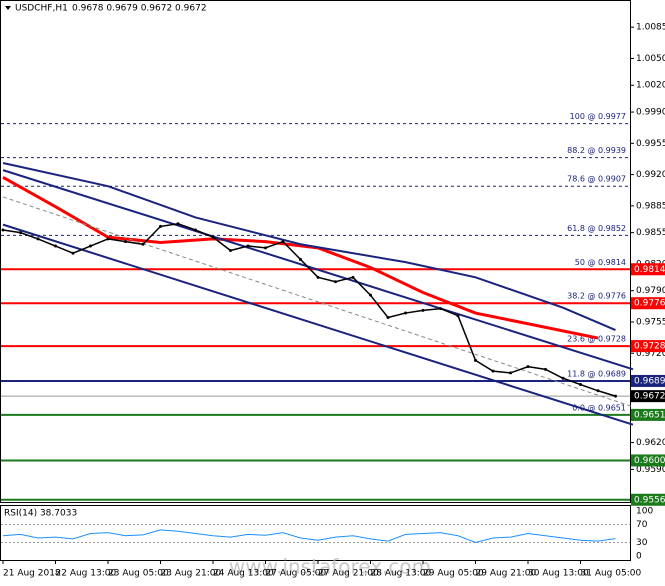  What do you see at coordinates (139, 9) in the screenshot?
I see `ohlc-text: 0.9678 0.9679 0.9672 0.9672` at bounding box center [139, 9].